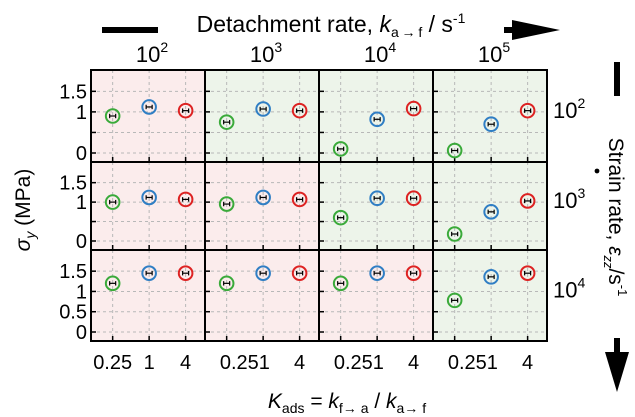  Describe the element at coordinates (536, 30) in the screenshot. I see `top-axis-arrowhead` at that location.